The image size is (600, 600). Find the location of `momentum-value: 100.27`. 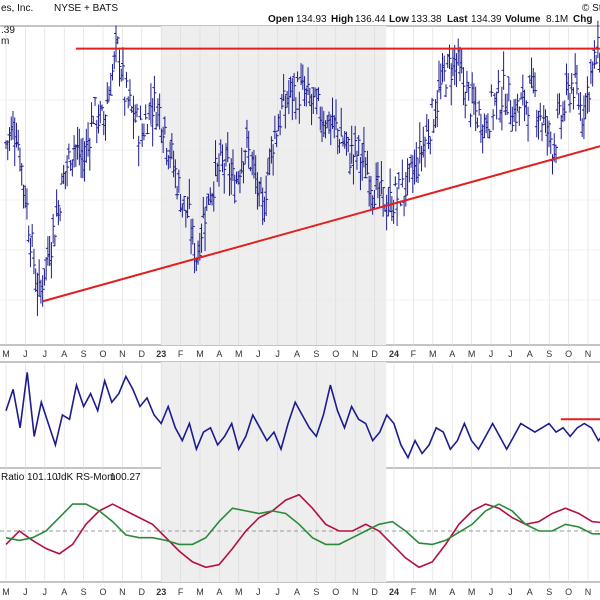

momentum-value: 100.27 is located at coordinates (125, 477).